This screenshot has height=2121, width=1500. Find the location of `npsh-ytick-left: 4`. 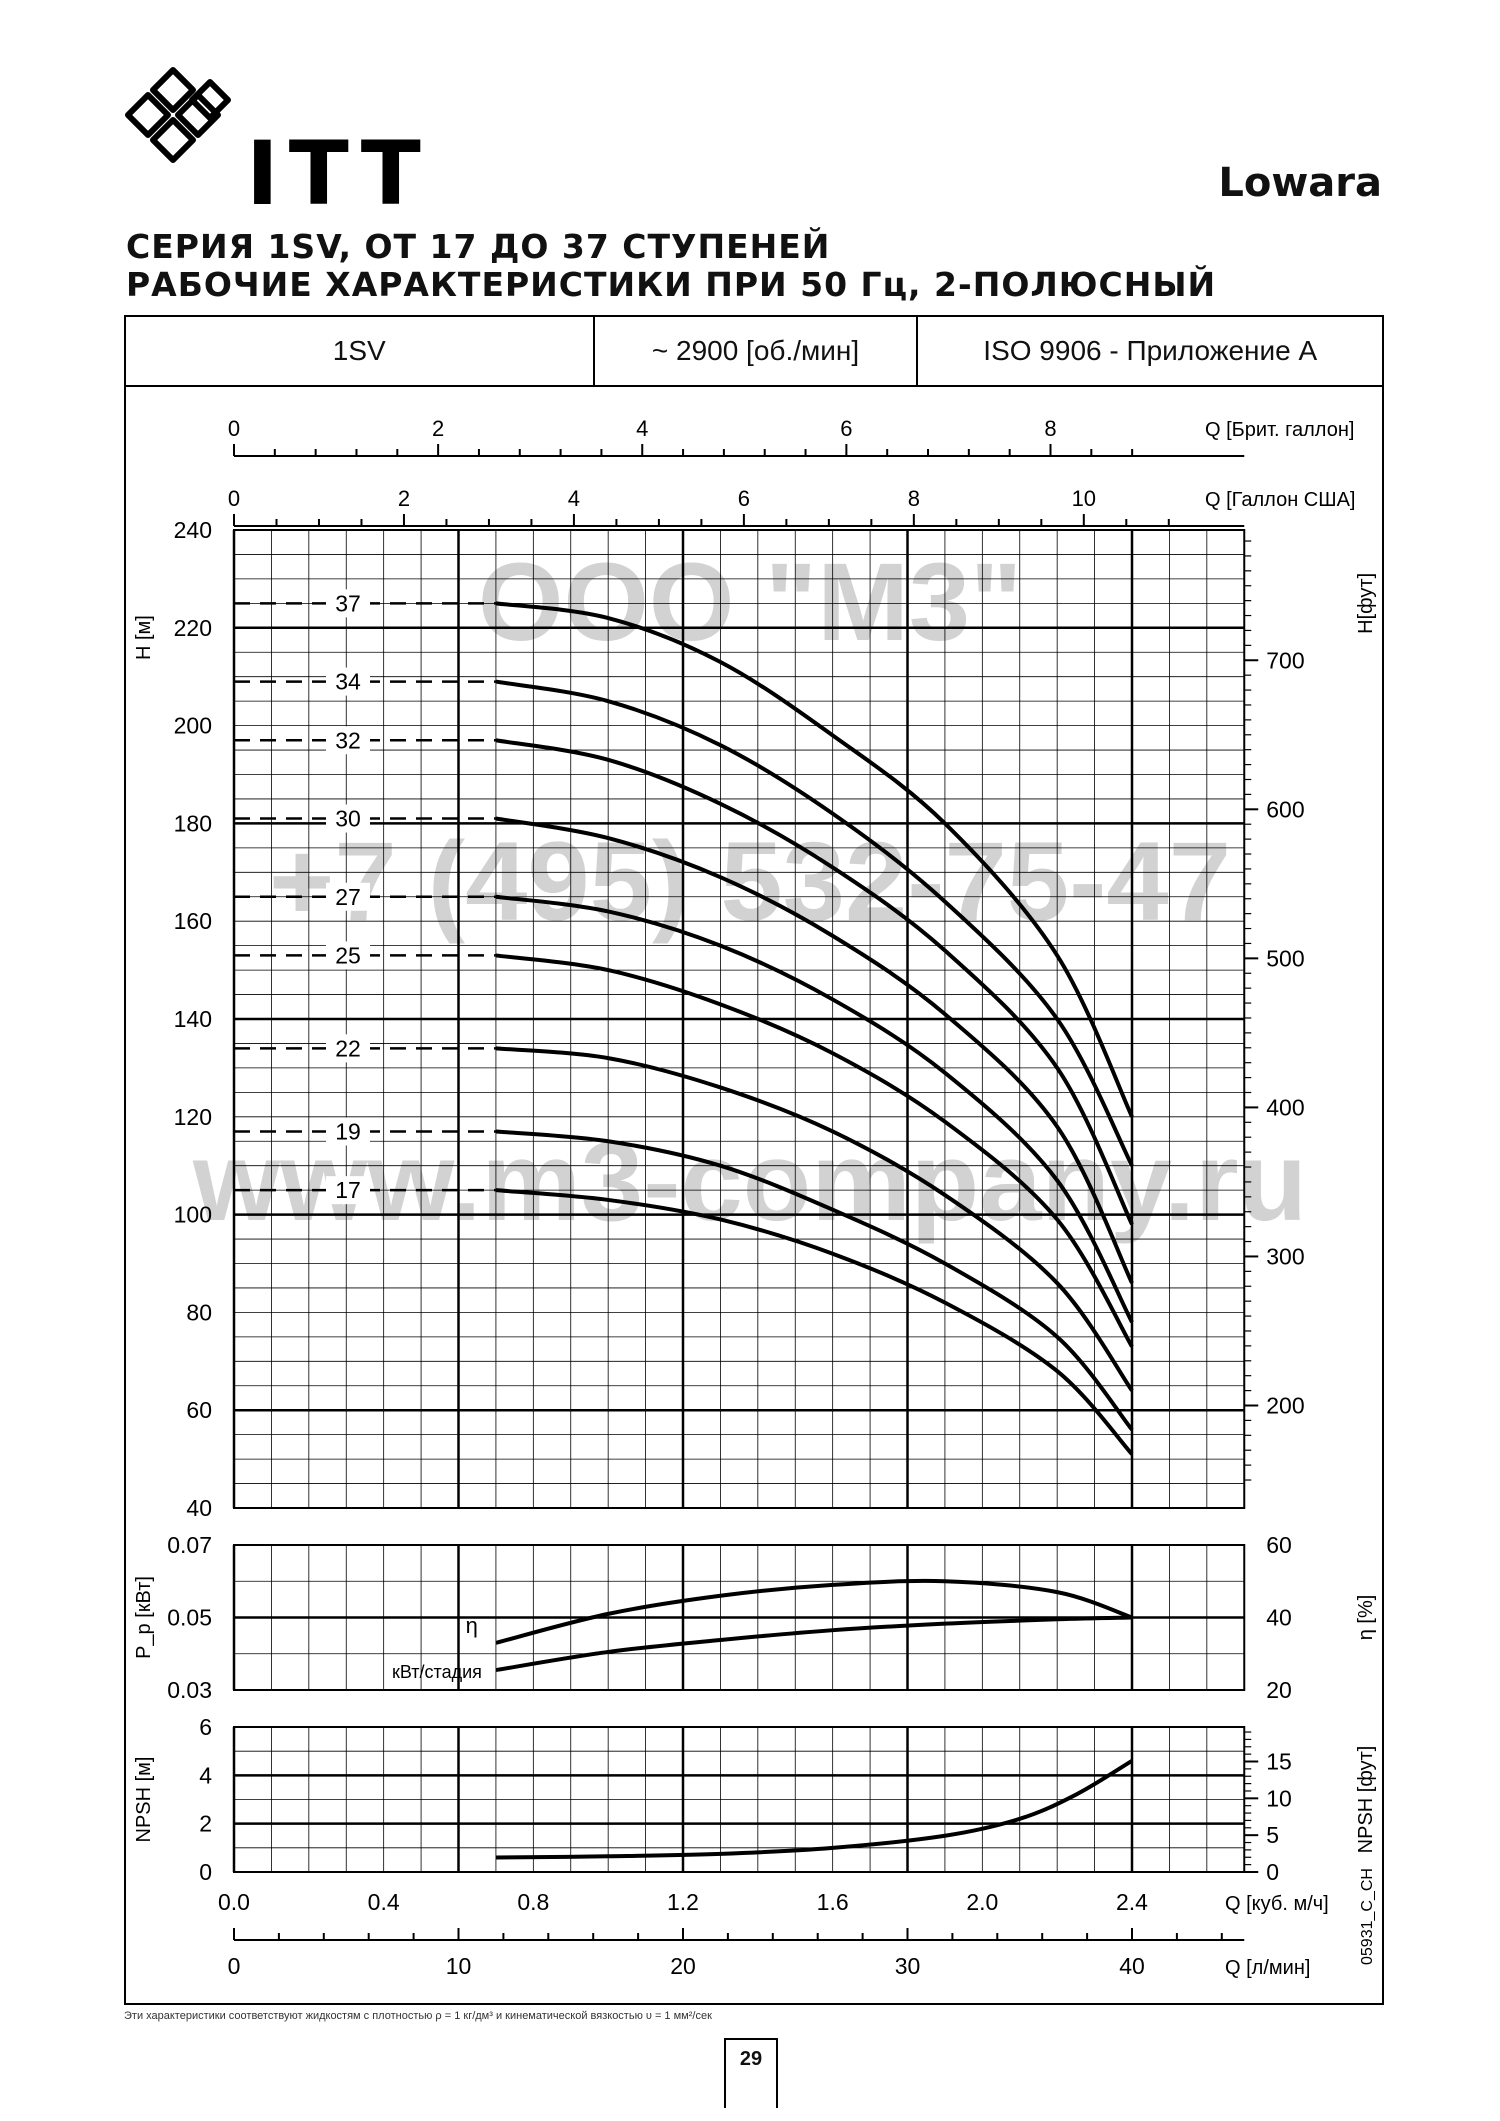

npsh-ytick-left: 4 is located at coordinates (205, 1775).